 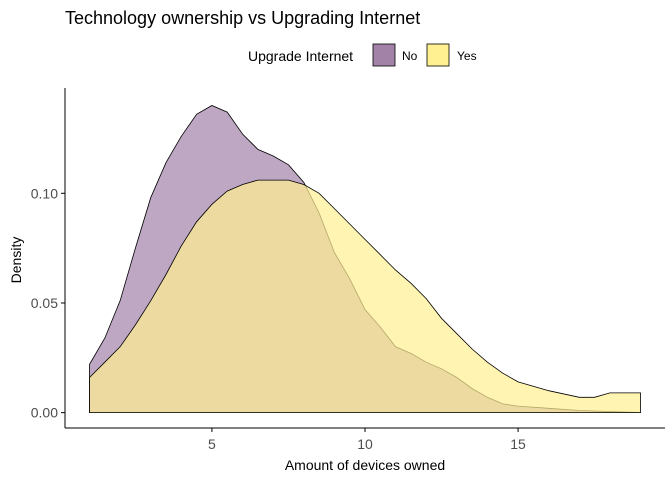 I want to click on legend: Upgrade Internet No Yes, so click(x=362, y=55).